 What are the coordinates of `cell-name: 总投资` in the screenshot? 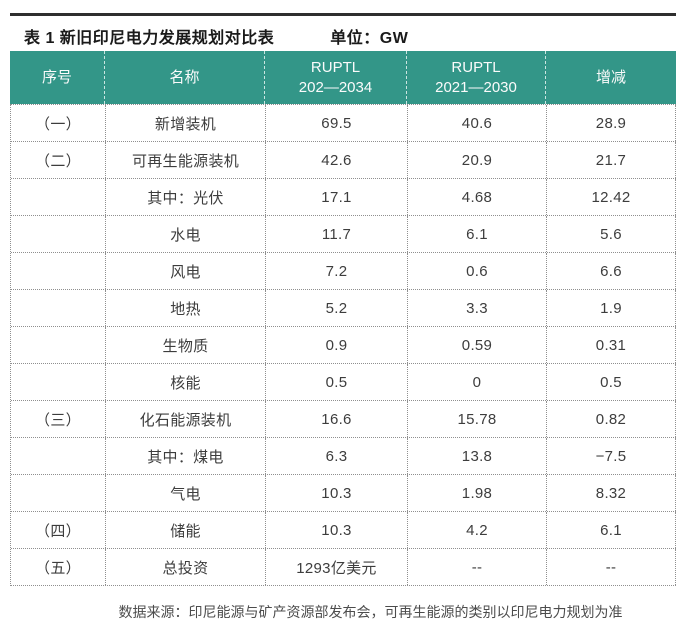 It's located at (186, 567).